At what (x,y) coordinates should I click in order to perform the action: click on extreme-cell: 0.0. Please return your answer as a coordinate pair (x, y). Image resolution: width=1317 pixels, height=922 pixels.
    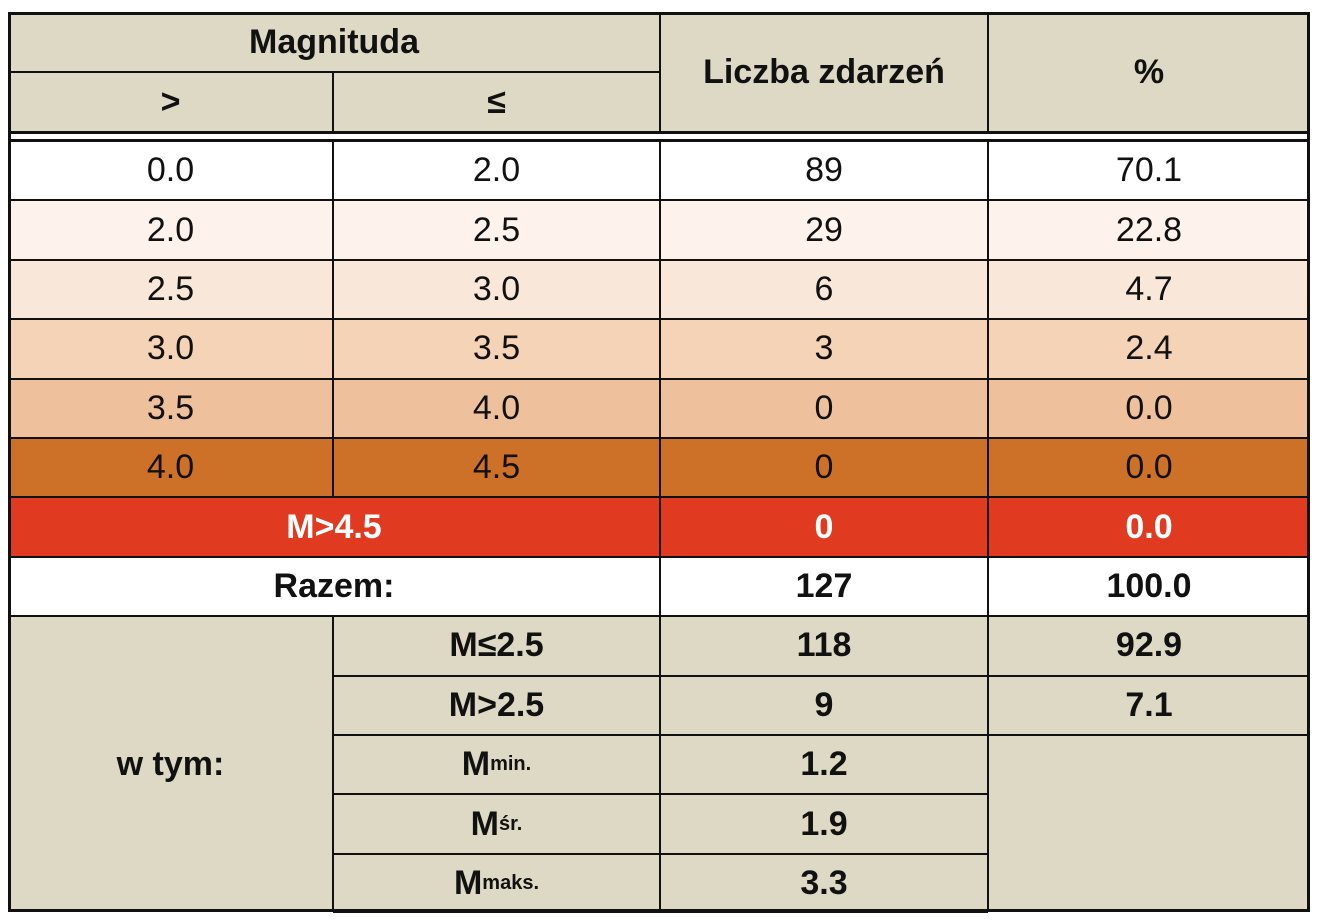
    Looking at the image, I should click on (1149, 527).